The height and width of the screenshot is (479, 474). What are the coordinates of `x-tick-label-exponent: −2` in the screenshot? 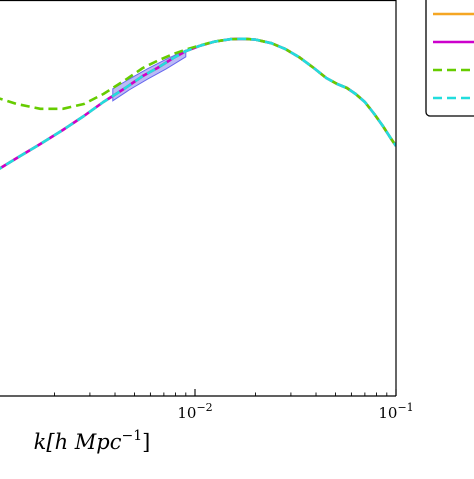 It's located at (204, 407).